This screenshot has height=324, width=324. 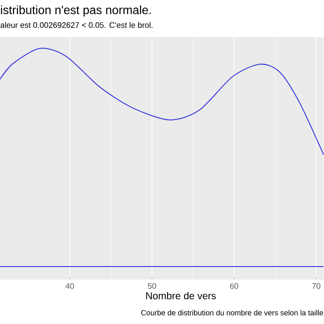 What do you see at coordinates (181, 296) in the screenshot?
I see `x-axis-title: Nombre de vers` at bounding box center [181, 296].